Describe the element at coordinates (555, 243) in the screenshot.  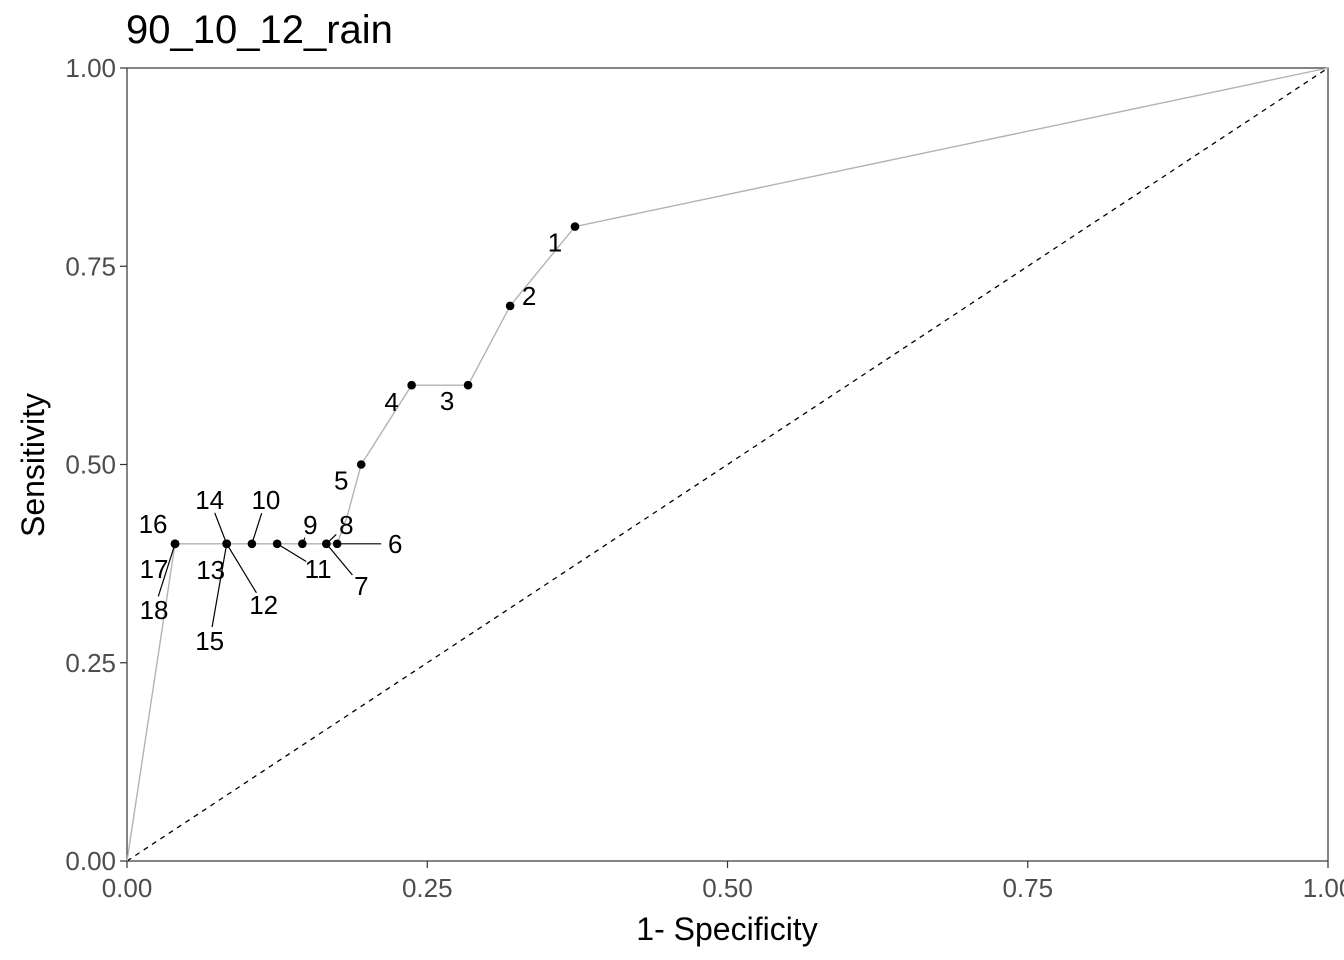
I see `point-label-1: 1` at that location.